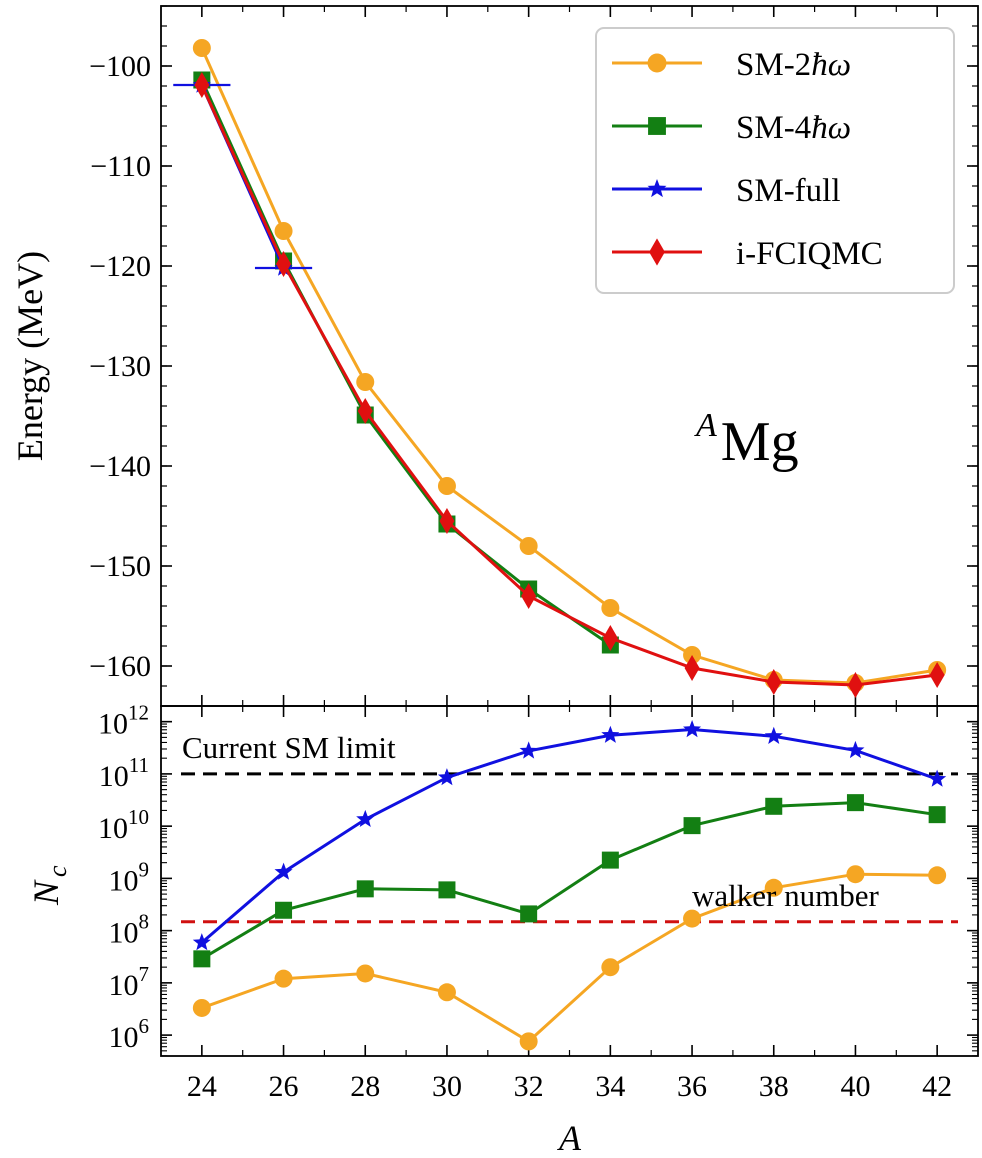  Describe the element at coordinates (120, 366) in the screenshot. I see `energy-tick-label: −130` at that location.